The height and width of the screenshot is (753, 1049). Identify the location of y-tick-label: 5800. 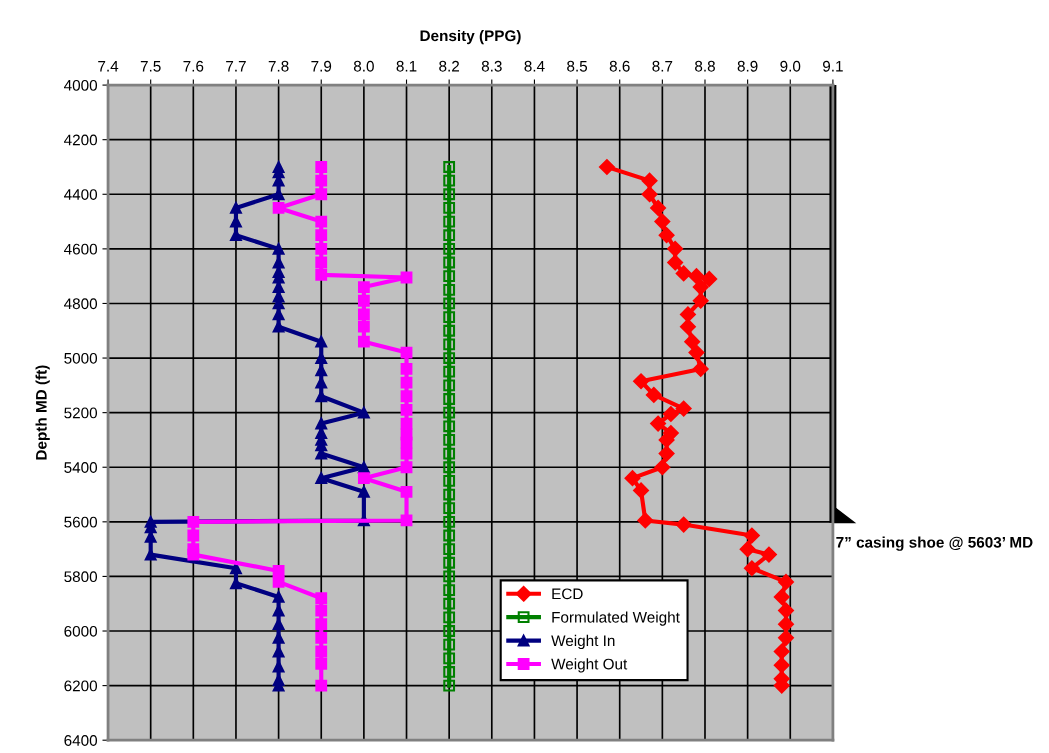
(81, 577).